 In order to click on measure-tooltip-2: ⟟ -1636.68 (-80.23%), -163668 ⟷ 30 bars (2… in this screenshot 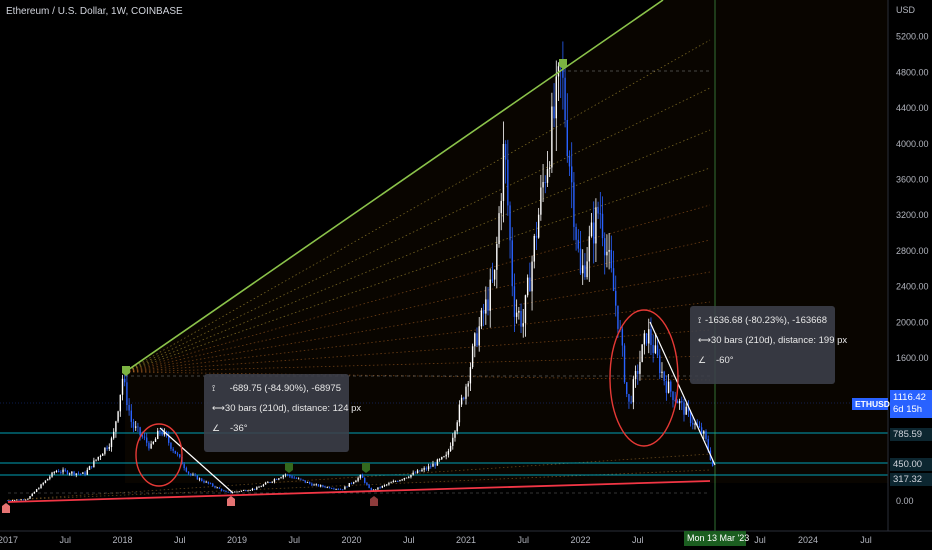, I will do `click(768, 345)`.